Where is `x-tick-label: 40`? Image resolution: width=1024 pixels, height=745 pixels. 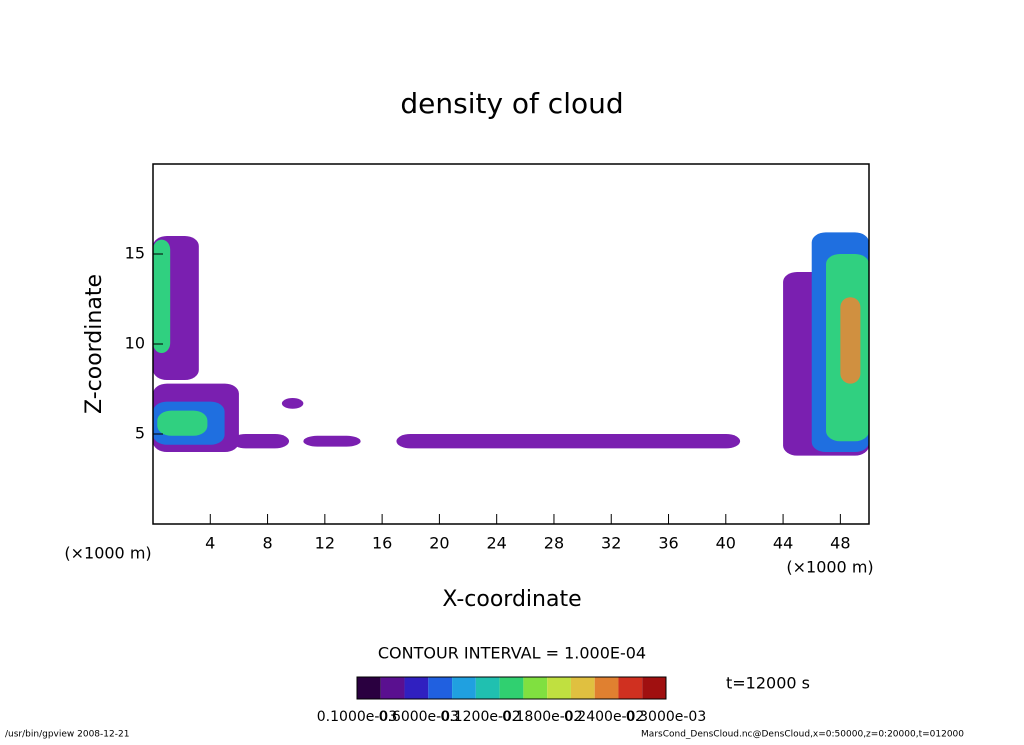
x-tick-label: 40 is located at coordinates (726, 543).